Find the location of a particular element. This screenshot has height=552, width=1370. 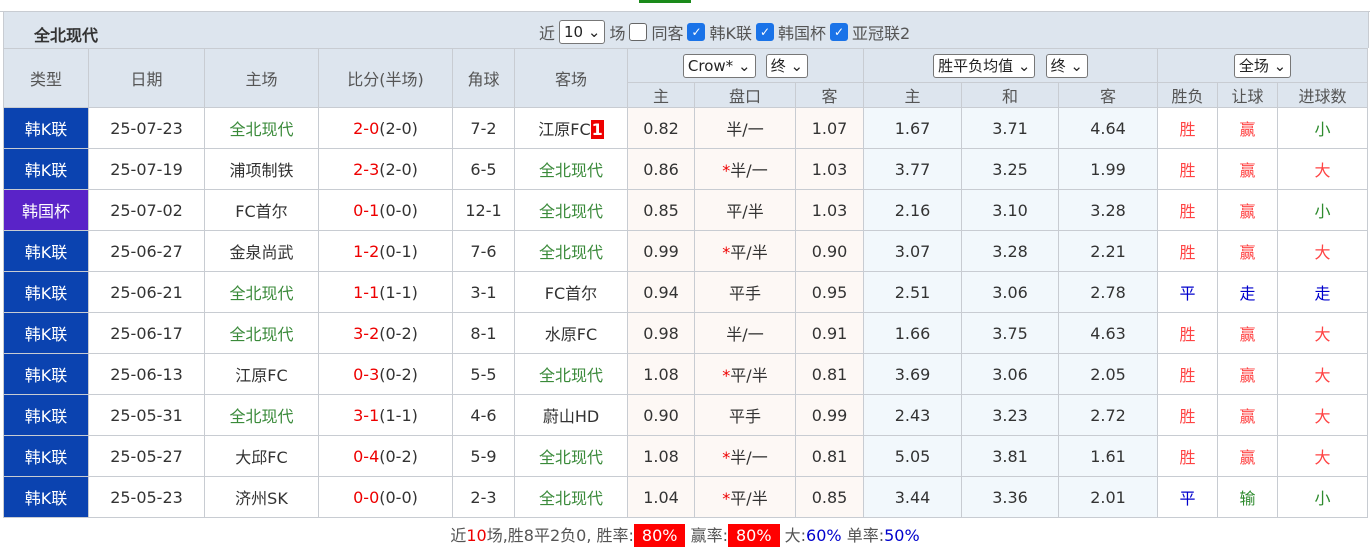

corner: 7-6 is located at coordinates (483, 251).